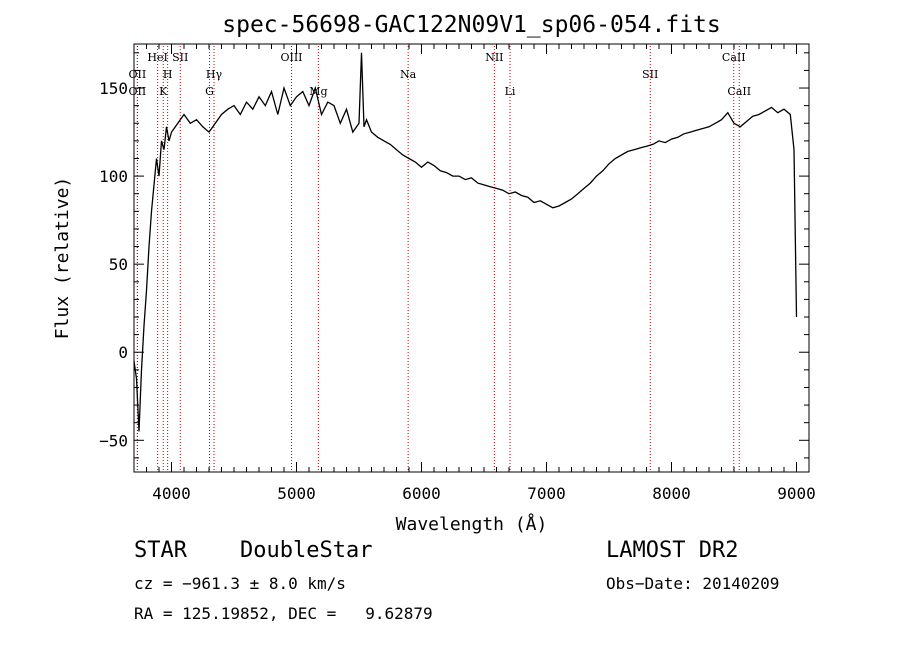 The height and width of the screenshot is (649, 900). What do you see at coordinates (240, 583) in the screenshot?
I see `redshift-text: cz = −961.3 ± 8.0 km/s` at bounding box center [240, 583].